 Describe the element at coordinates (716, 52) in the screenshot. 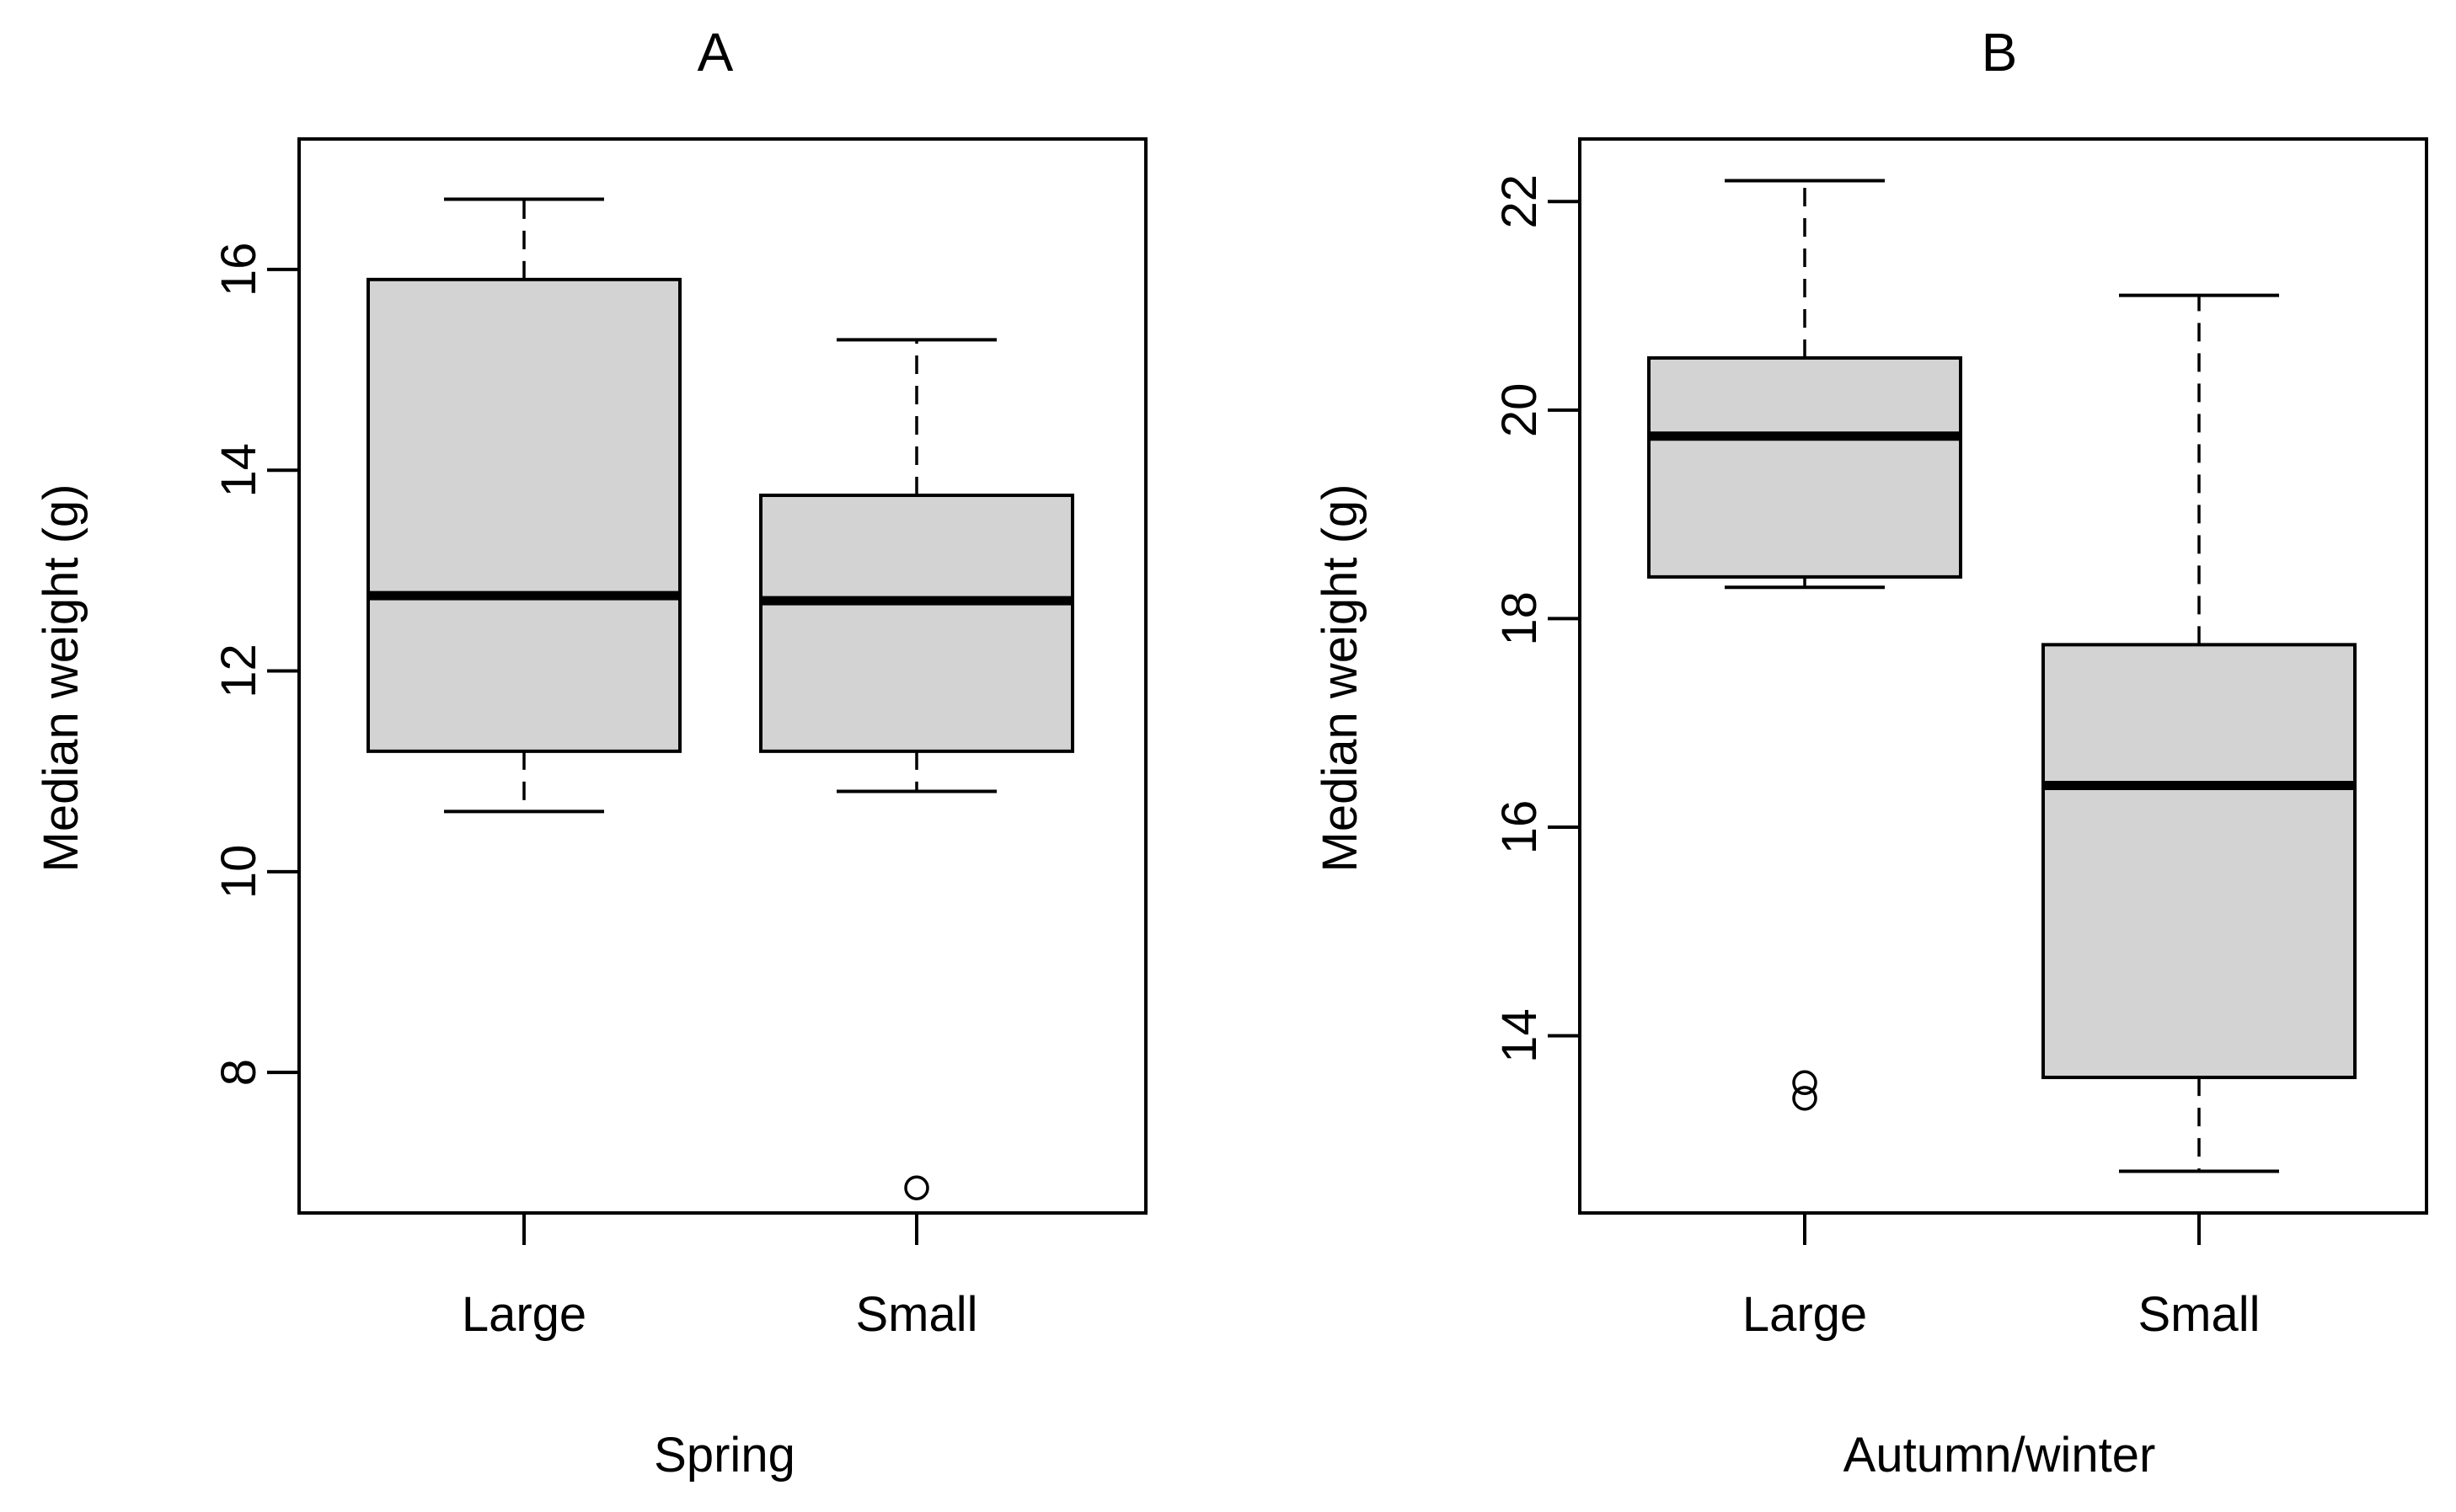

I see `panel-title: A` at that location.